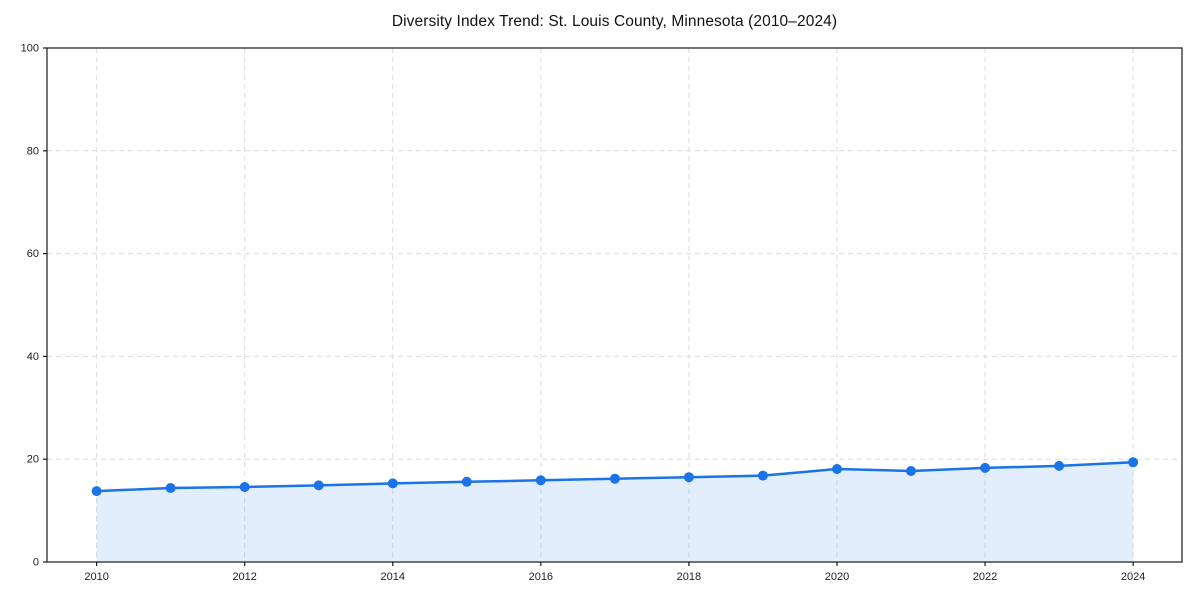 This screenshot has width=1200, height=600. I want to click on x-tick-label: 2010, so click(96, 577).